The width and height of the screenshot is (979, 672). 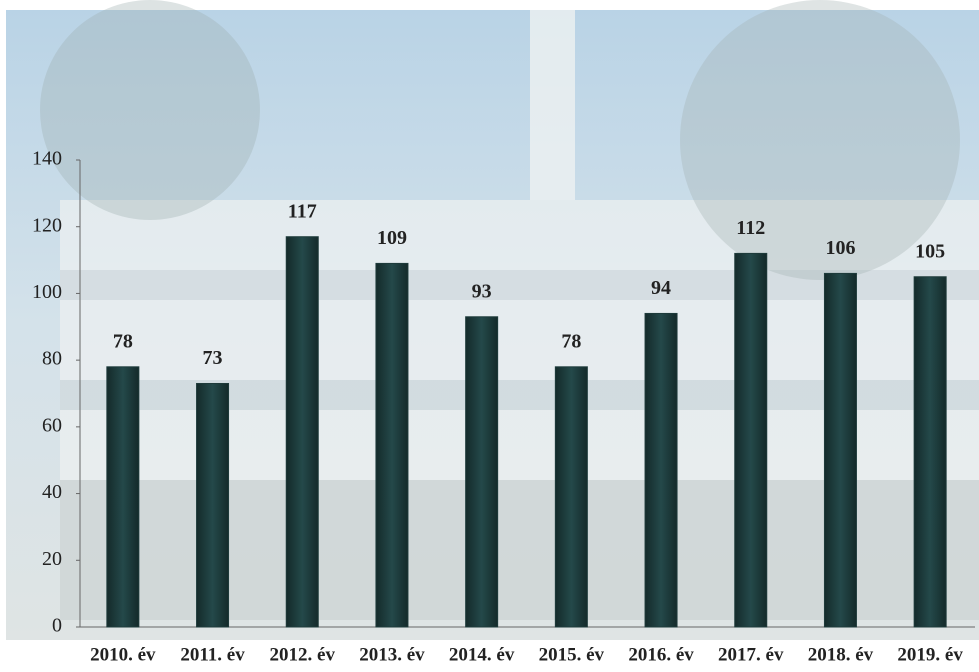 I want to click on value-label: 109, so click(x=392, y=238).